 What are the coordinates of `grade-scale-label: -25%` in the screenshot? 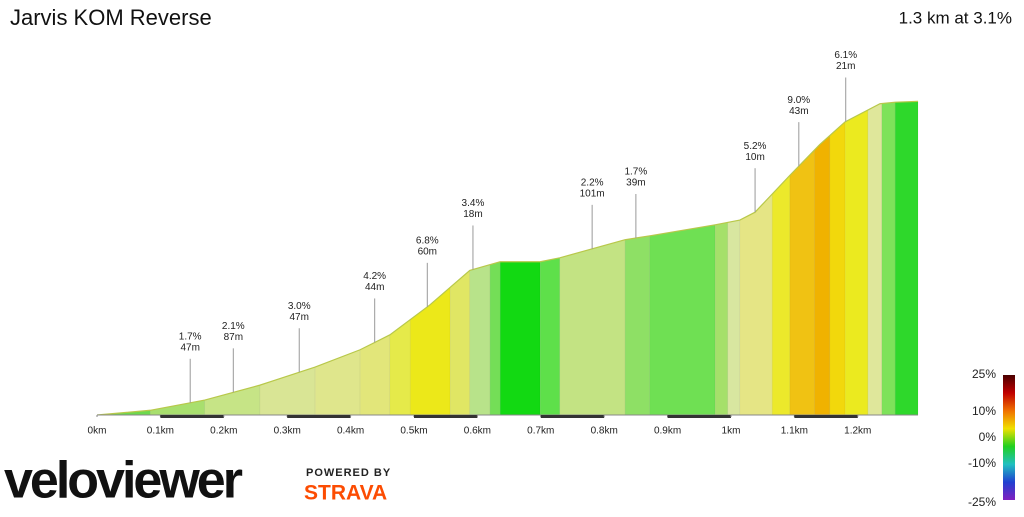 It's located at (982, 502).